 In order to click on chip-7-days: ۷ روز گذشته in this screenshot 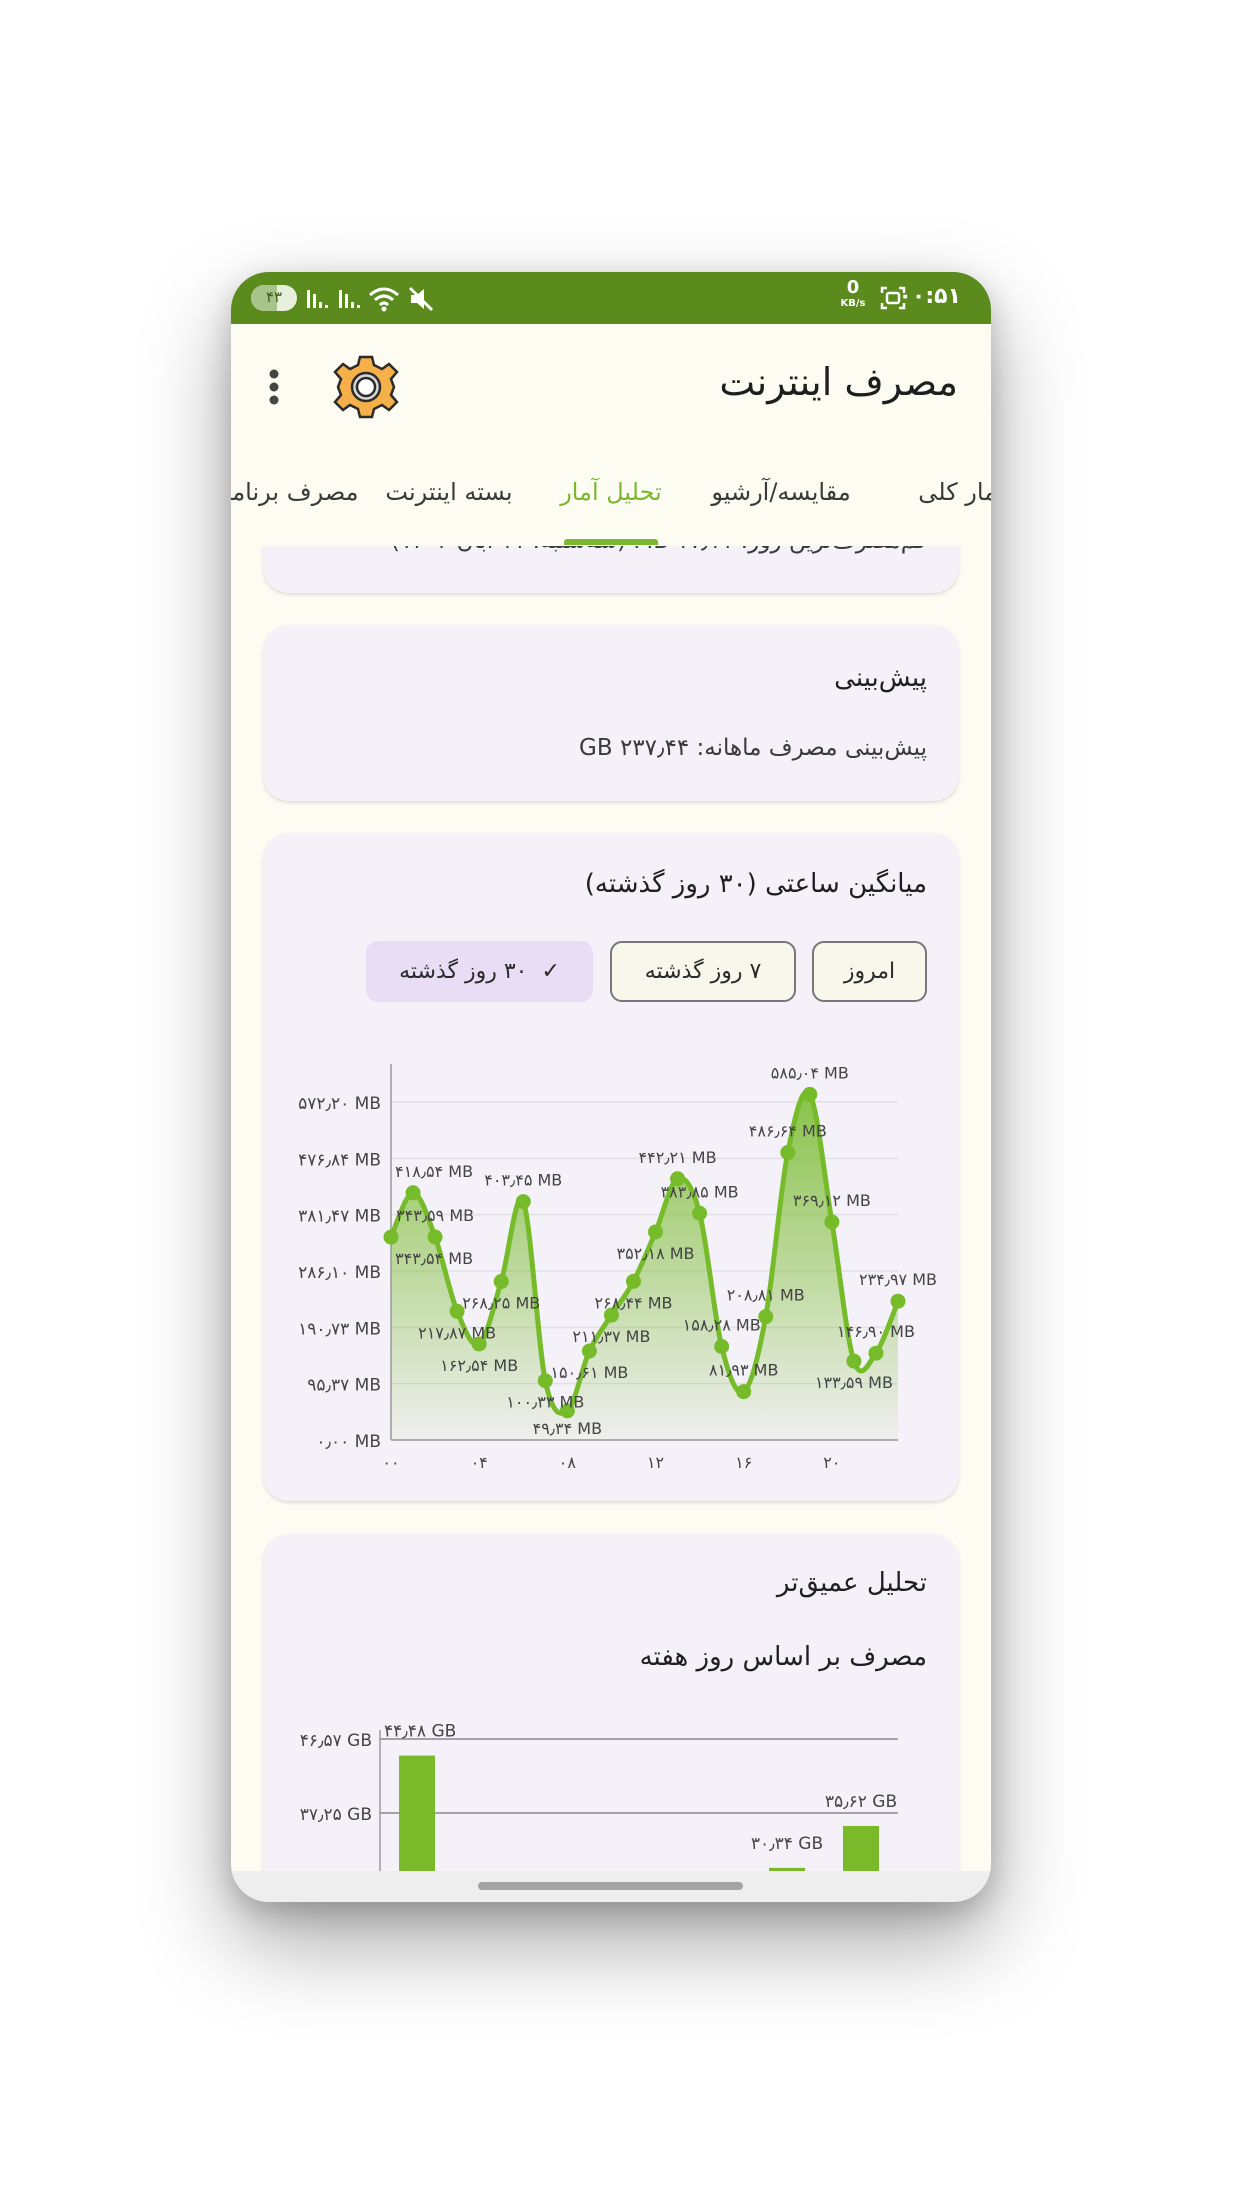, I will do `click(703, 971)`.